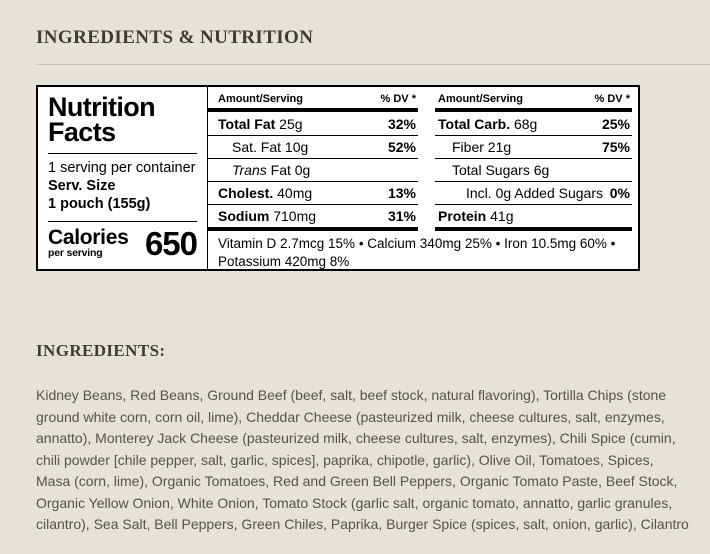  What do you see at coordinates (175, 37) in the screenshot?
I see `section-title: INGREDIENTS & NUTRITION` at bounding box center [175, 37].